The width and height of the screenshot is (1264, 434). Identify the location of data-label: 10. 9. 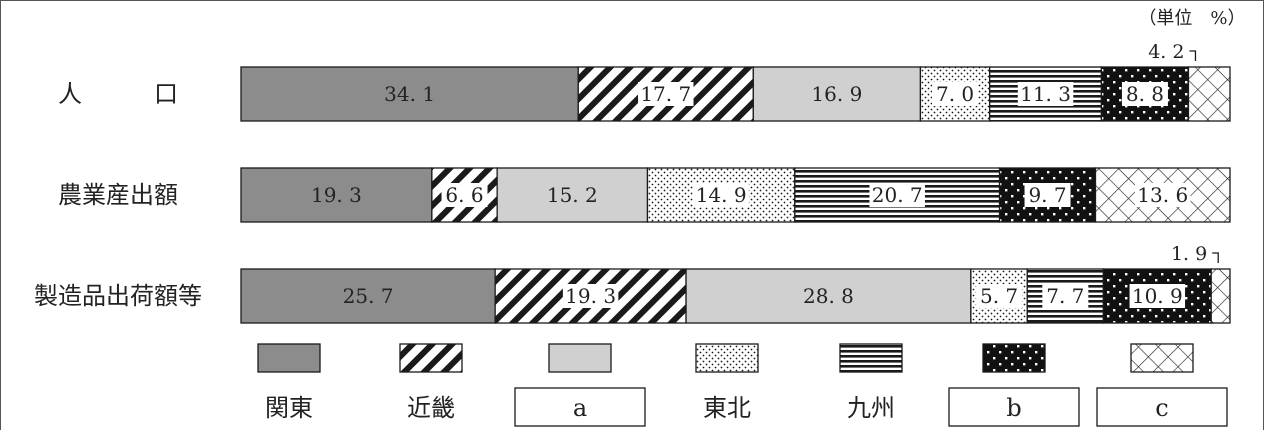
(1157, 296).